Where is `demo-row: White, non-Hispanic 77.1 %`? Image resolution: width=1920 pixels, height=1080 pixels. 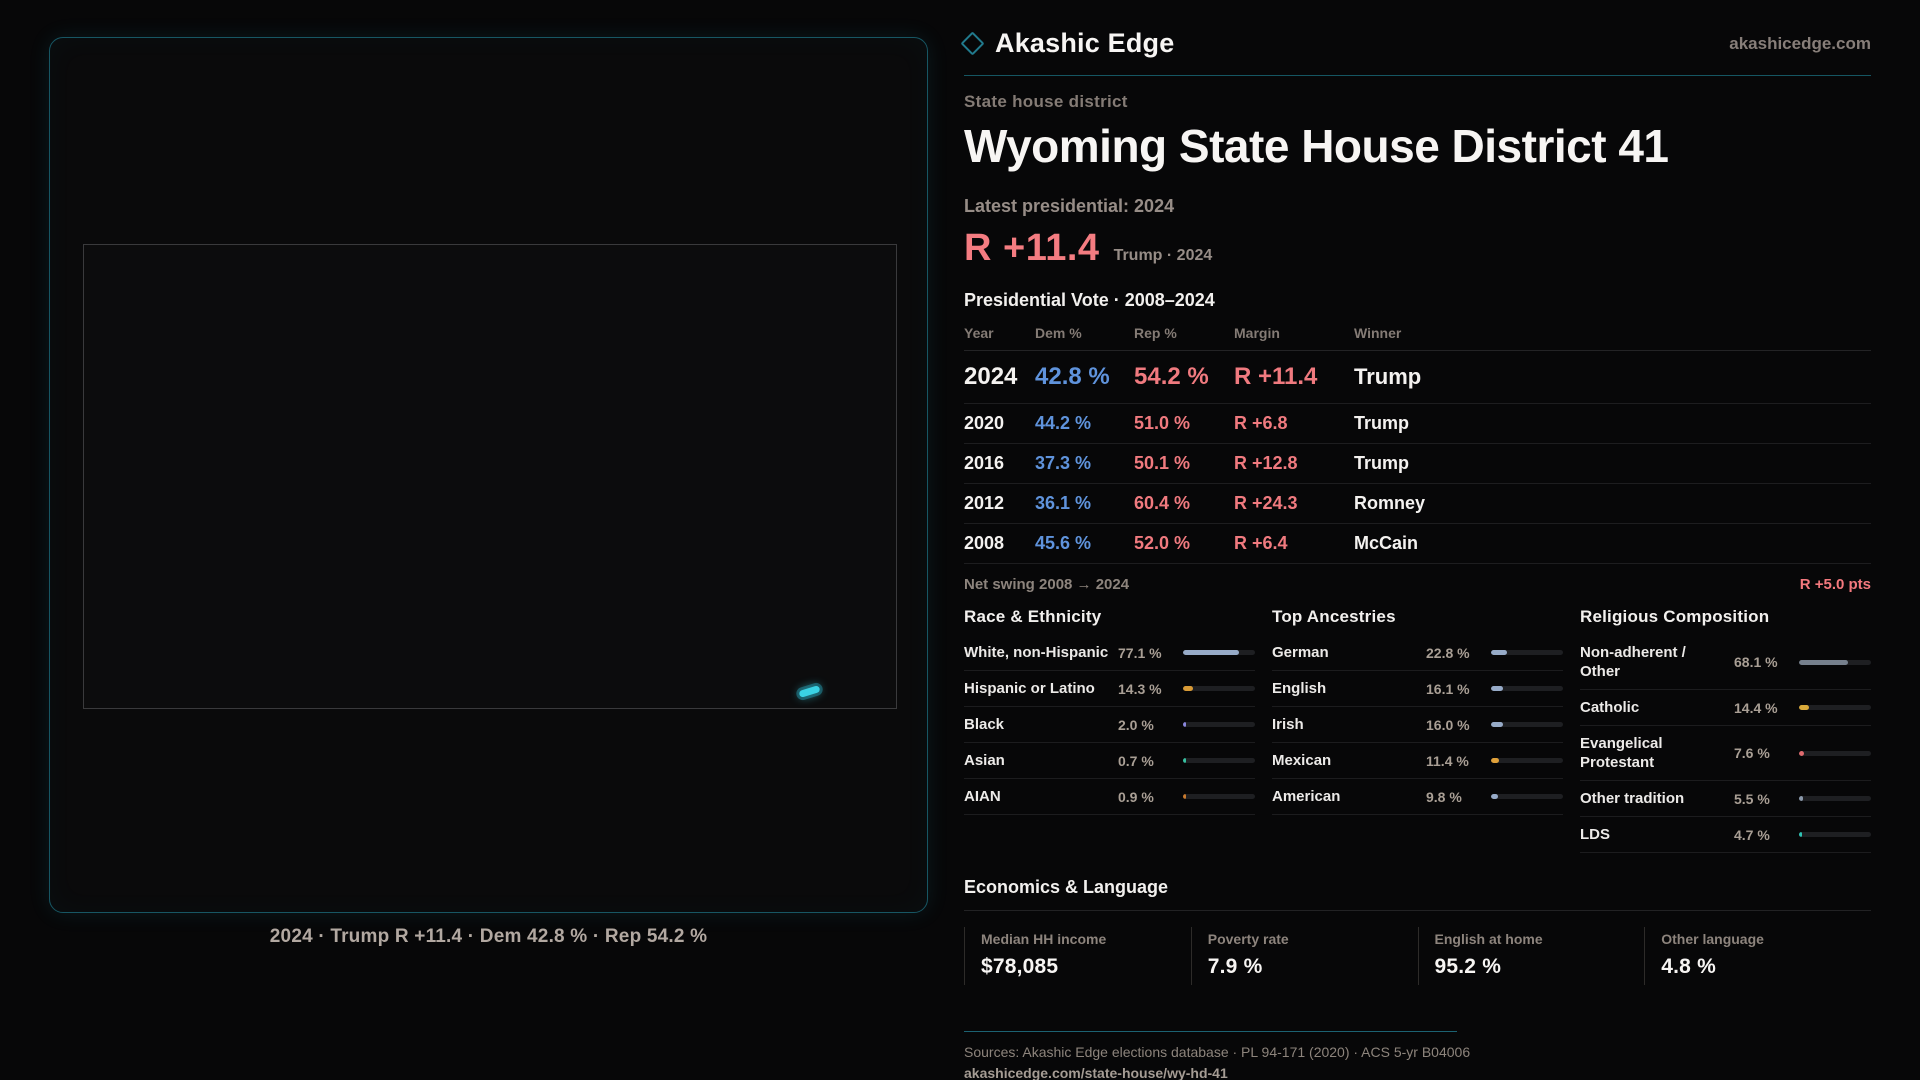 demo-row: White, non-Hispanic 77.1 % is located at coordinates (1109, 653).